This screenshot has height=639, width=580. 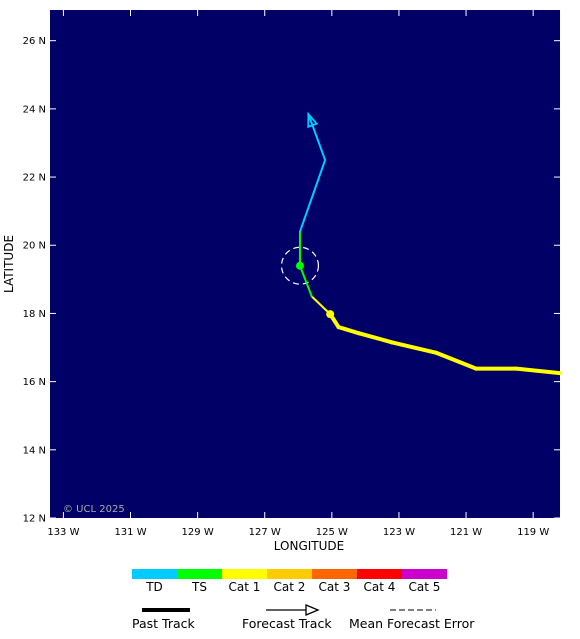 I want to click on past-track-label: Past Track, so click(x=163, y=623).